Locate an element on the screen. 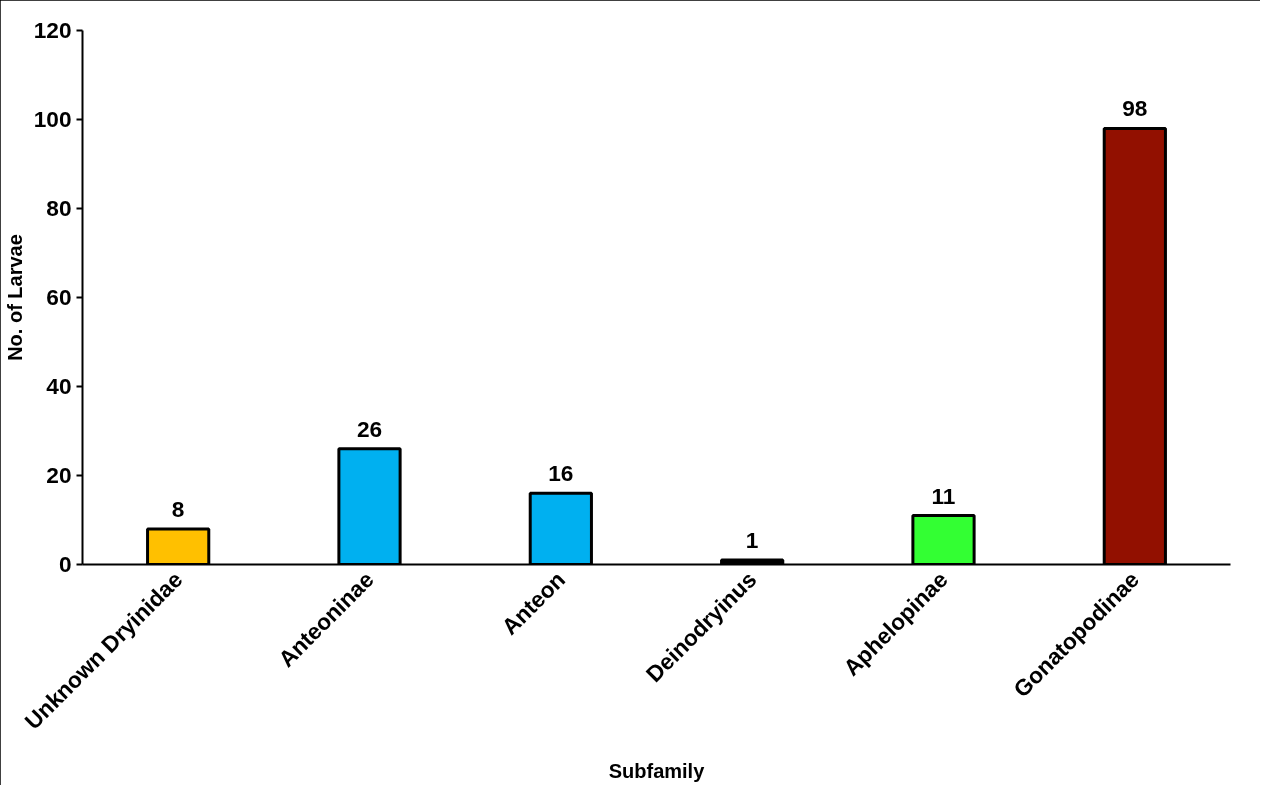 The height and width of the screenshot is (795, 1270). data-label: 8 is located at coordinates (178, 508).